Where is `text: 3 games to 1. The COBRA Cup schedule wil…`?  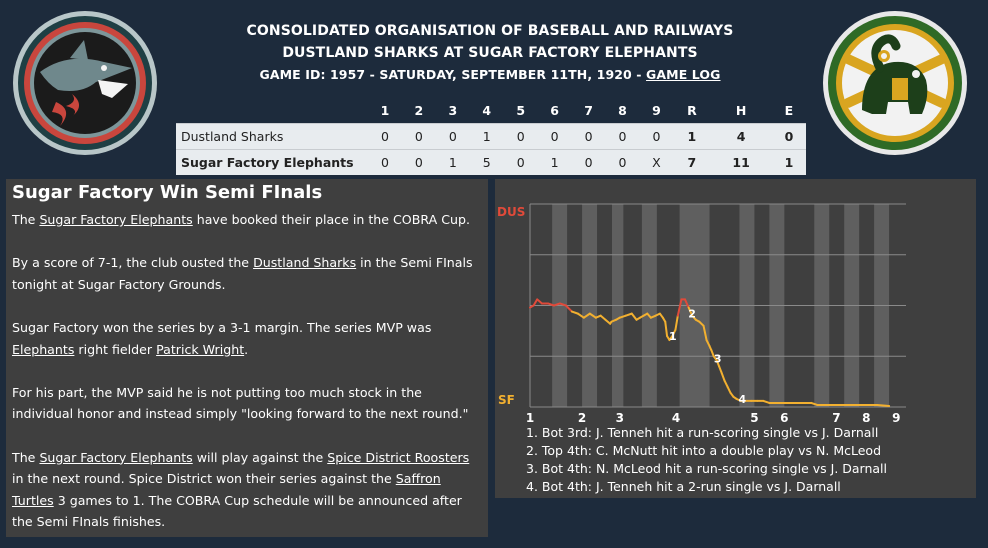 text: 3 games to 1. The COBRA Cup schedule wil… is located at coordinates (237, 511).